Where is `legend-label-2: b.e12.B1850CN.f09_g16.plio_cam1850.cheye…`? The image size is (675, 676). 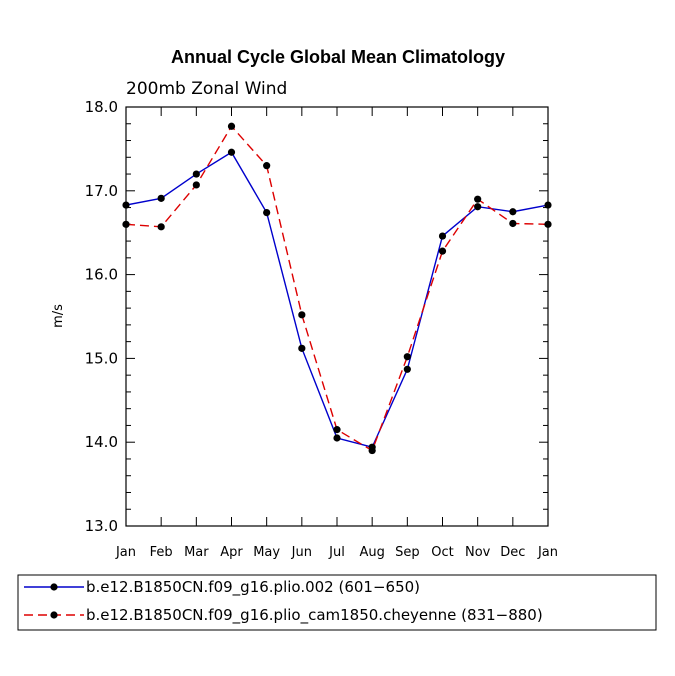
legend-label-2: b.e12.B1850CN.f09_g16.plio_cam1850.cheye… is located at coordinates (314, 615).